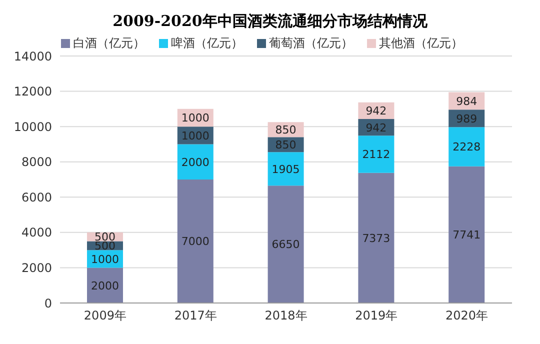 The width and height of the screenshot is (540, 344). Describe the element at coordinates (36, 197) in the screenshot. I see `y-tick-label: 6000` at that location.